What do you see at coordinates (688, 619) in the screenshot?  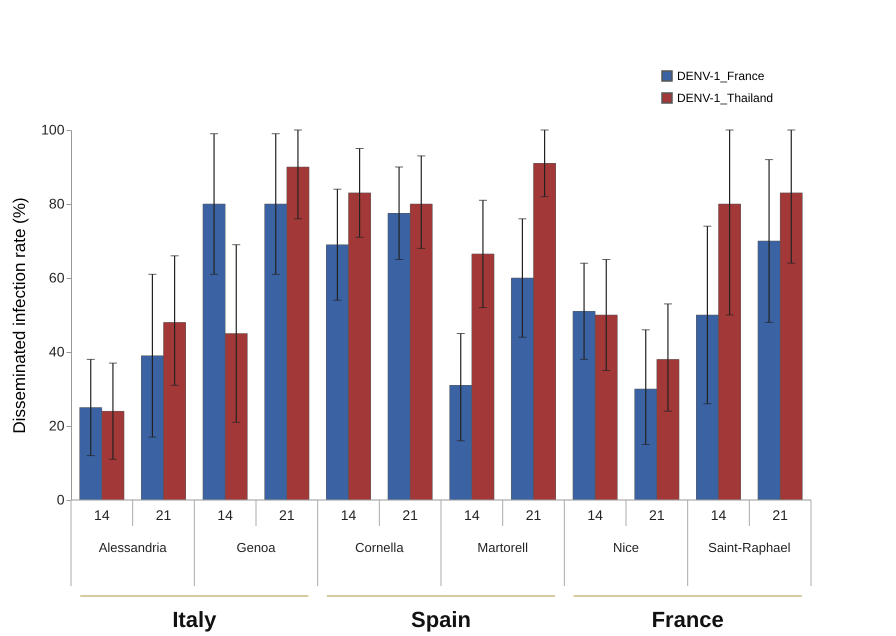 I see `text: France` at bounding box center [688, 619].